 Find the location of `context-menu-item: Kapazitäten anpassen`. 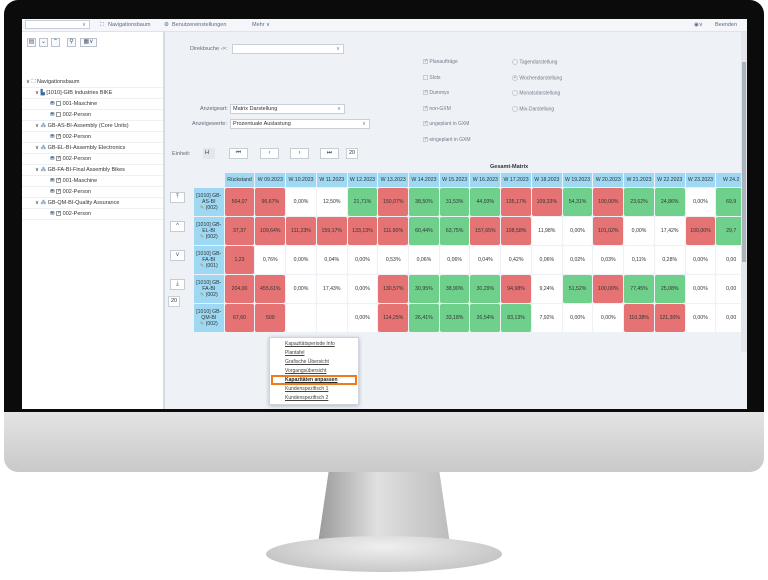

context-menu-item: Kapazitäten anpassen is located at coordinates (311, 380).